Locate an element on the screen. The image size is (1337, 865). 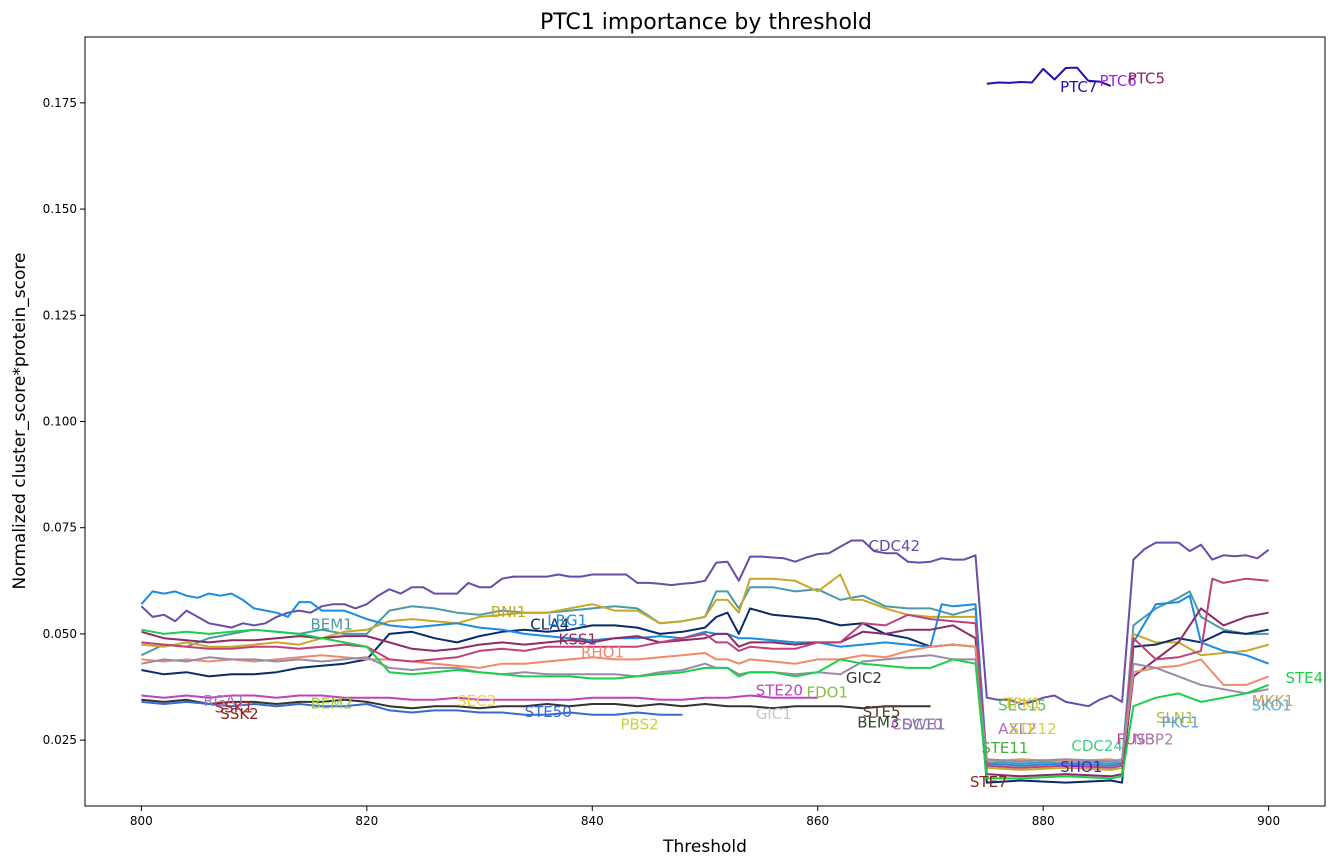
x-axis-label: Threshold is located at coordinates (704, 847).